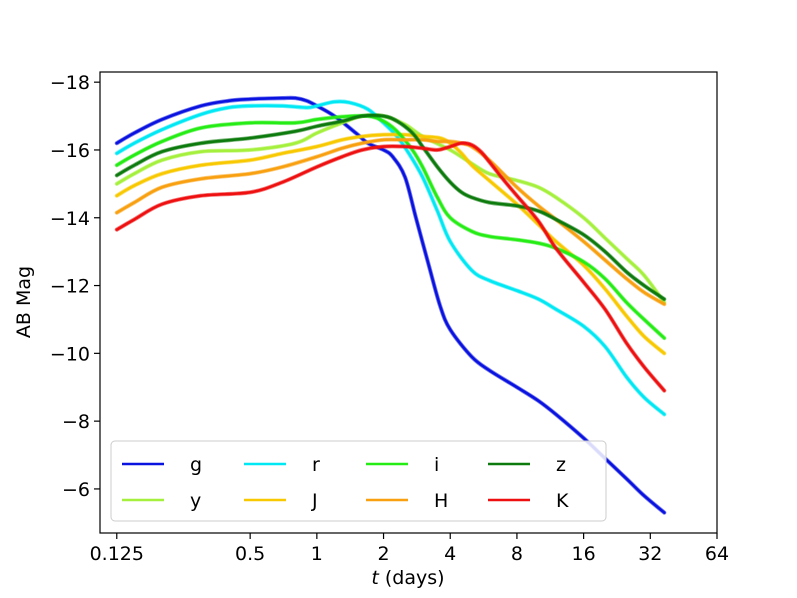 The width and height of the screenshot is (797, 598). What do you see at coordinates (70, 151) in the screenshot?
I see `y-tick-label: −16` at bounding box center [70, 151].